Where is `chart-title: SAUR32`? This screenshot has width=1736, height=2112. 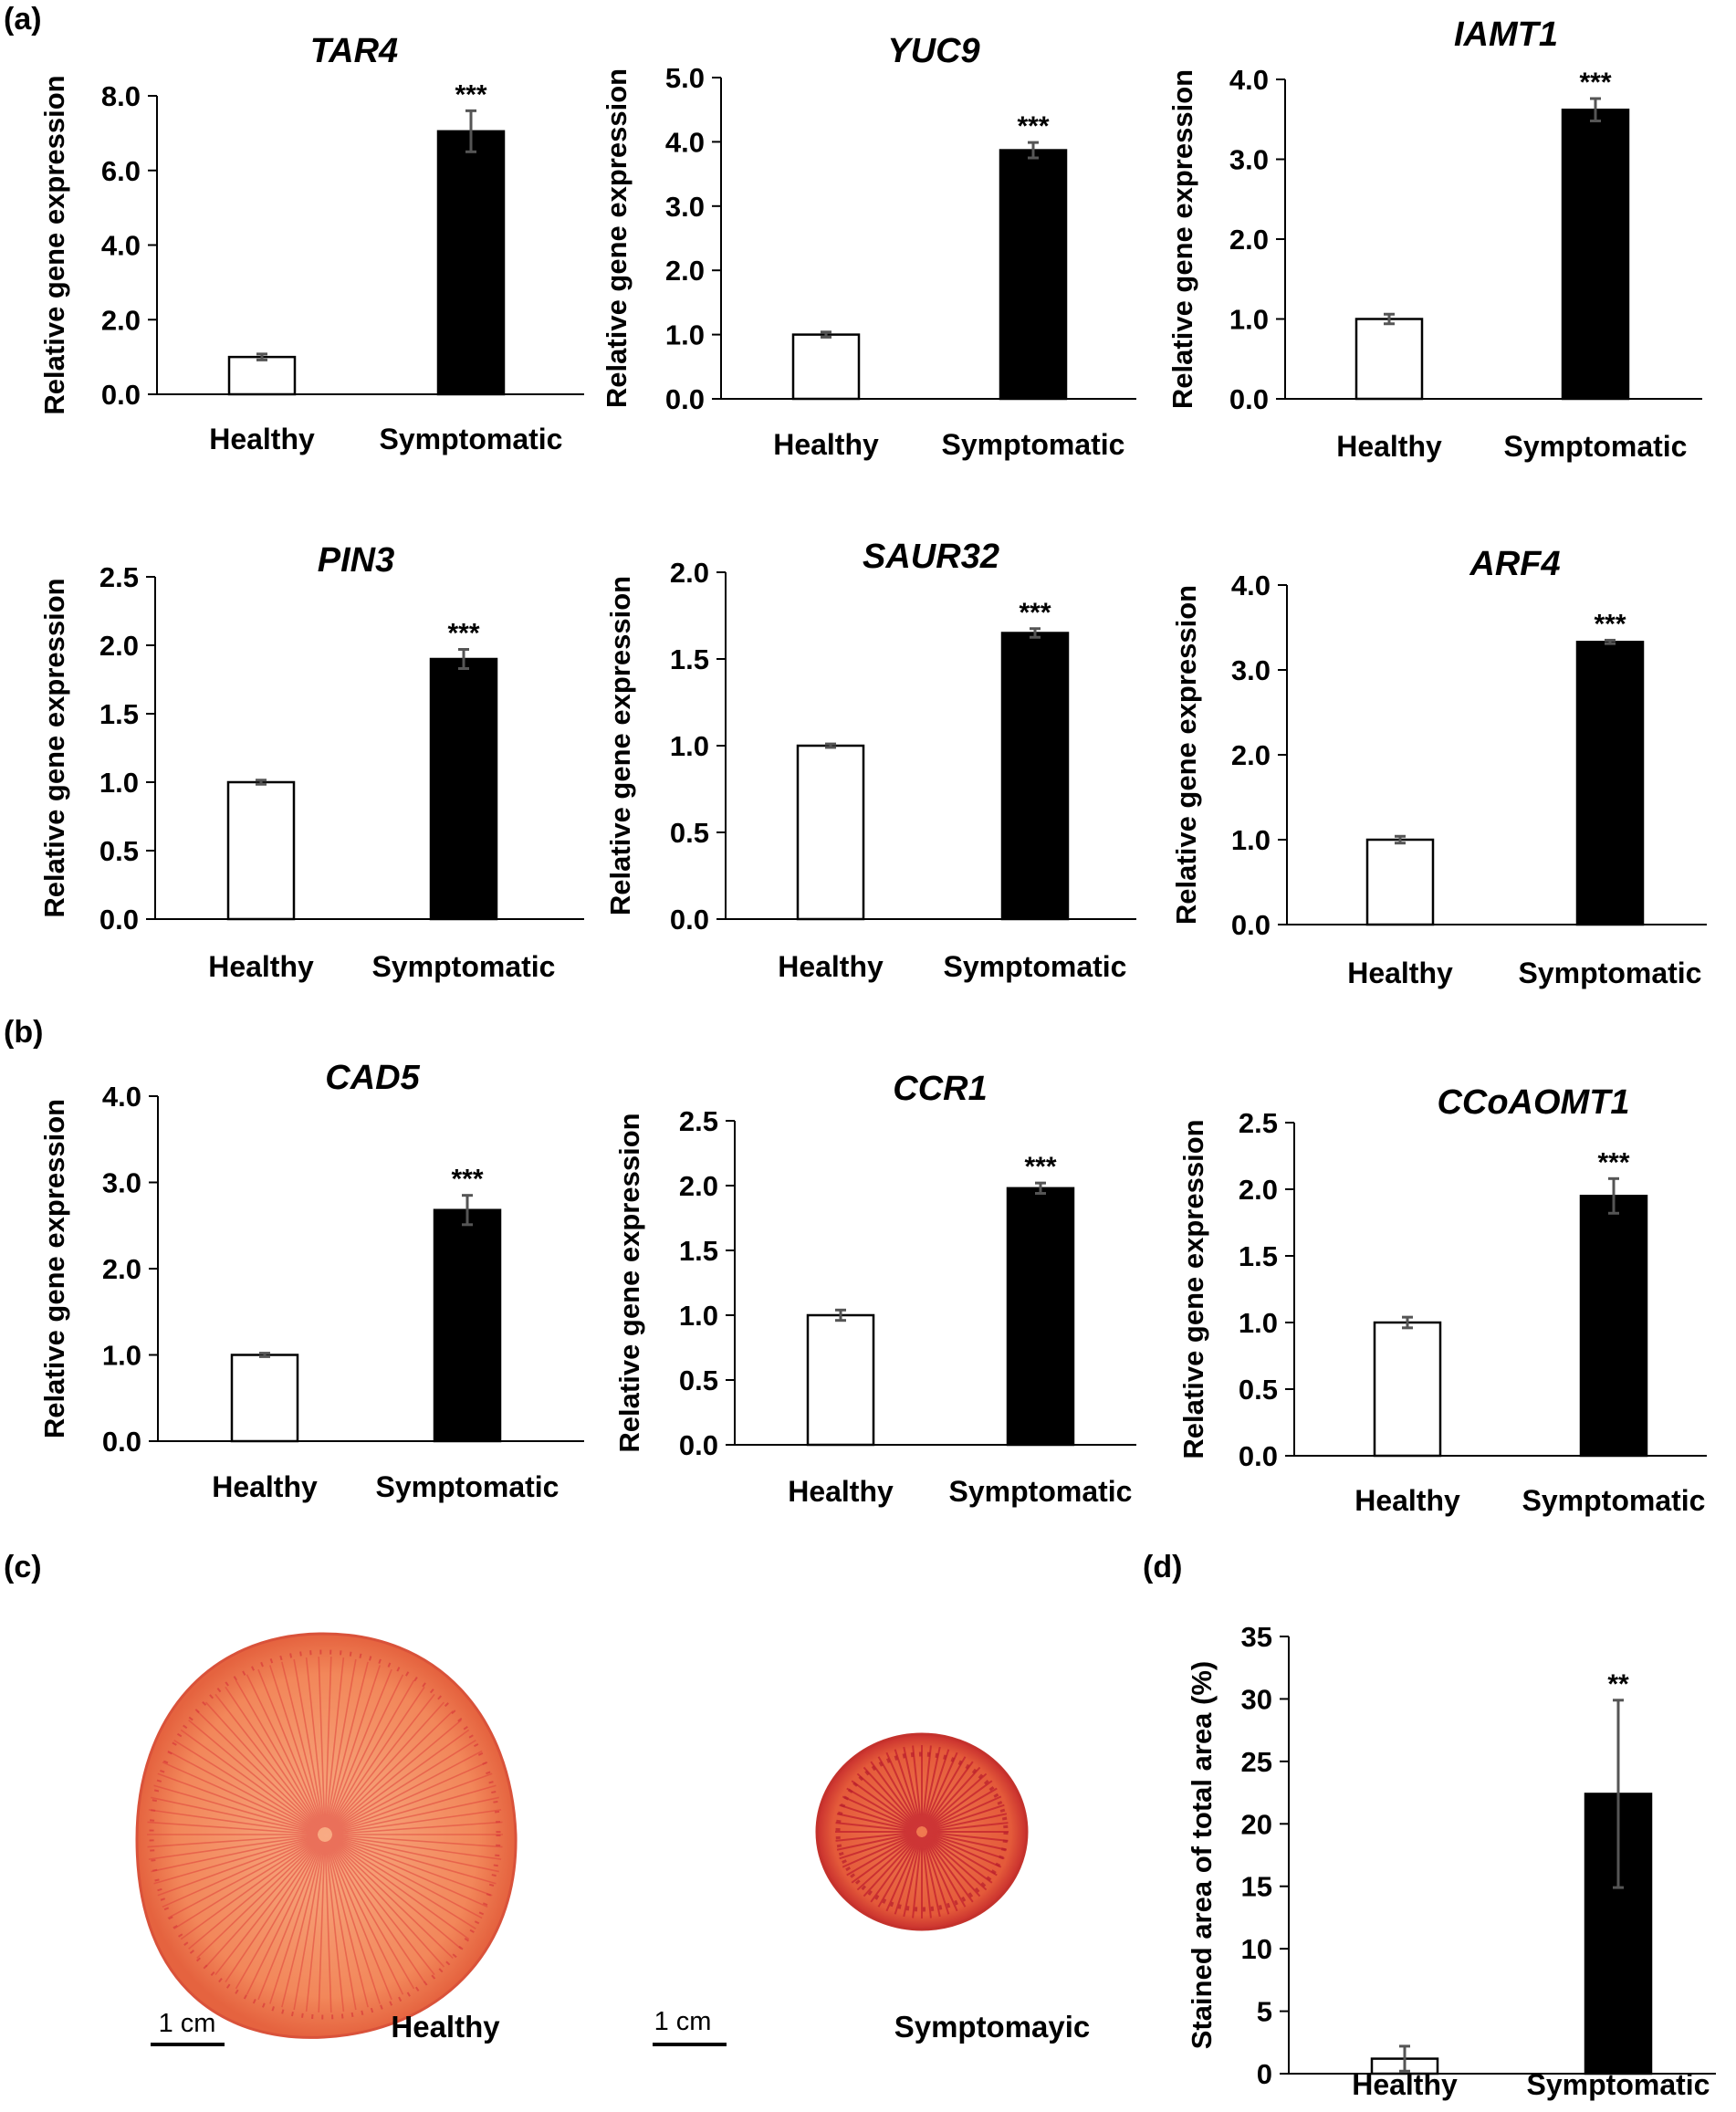
chart-title: SAUR32 is located at coordinates (931, 557).